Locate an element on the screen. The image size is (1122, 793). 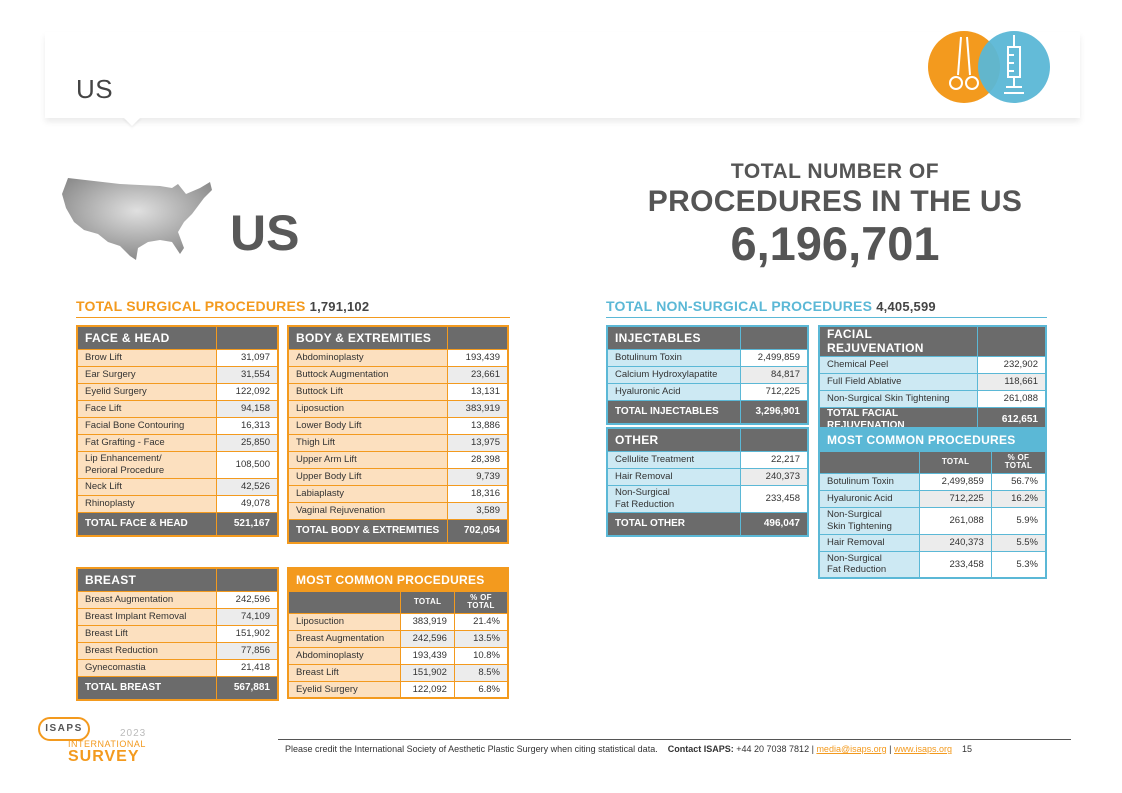
procedure-count: 122,092 is located at coordinates (247, 391).